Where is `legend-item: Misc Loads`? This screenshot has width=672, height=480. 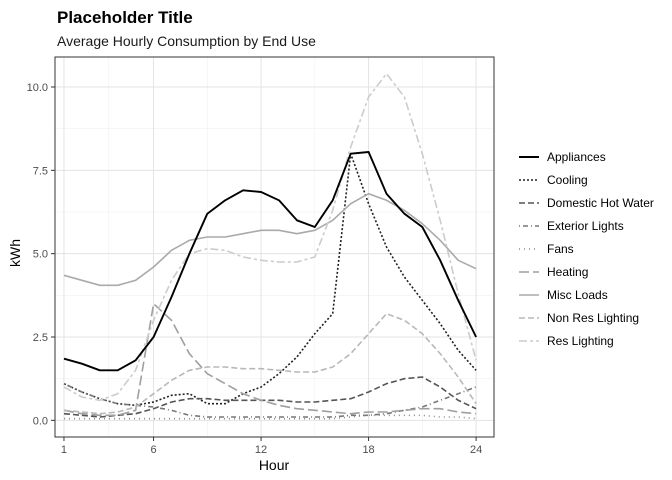
legend-item: Misc Loads is located at coordinates (563, 295).